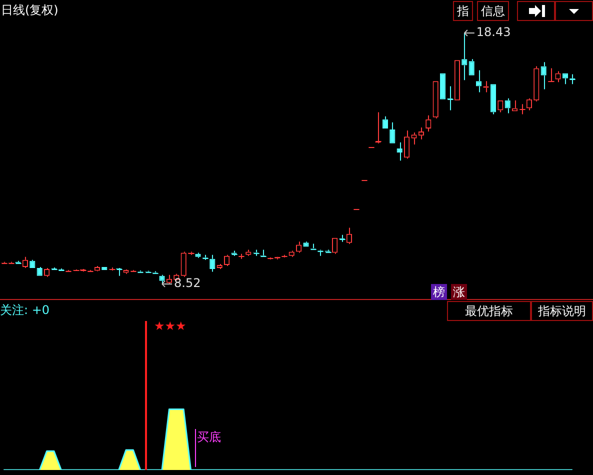 The width and height of the screenshot is (593, 475). I want to click on text: 指, so click(463, 11).